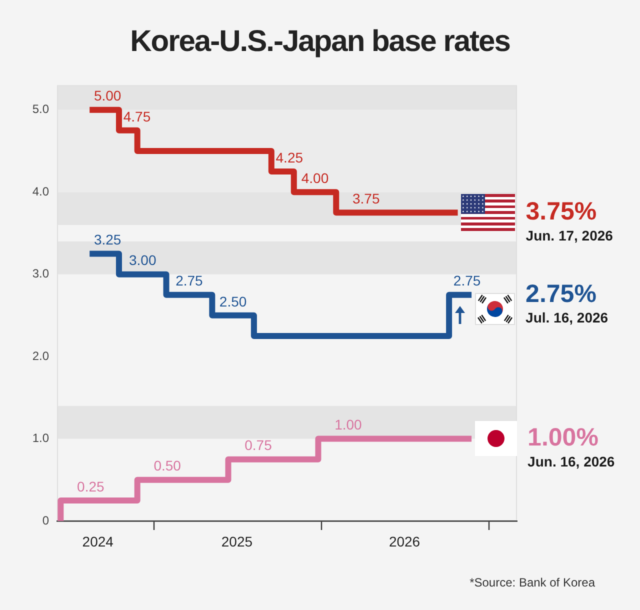  Describe the element at coordinates (571, 462) in the screenshot. I see `text: Jun. 16, 2026` at that location.